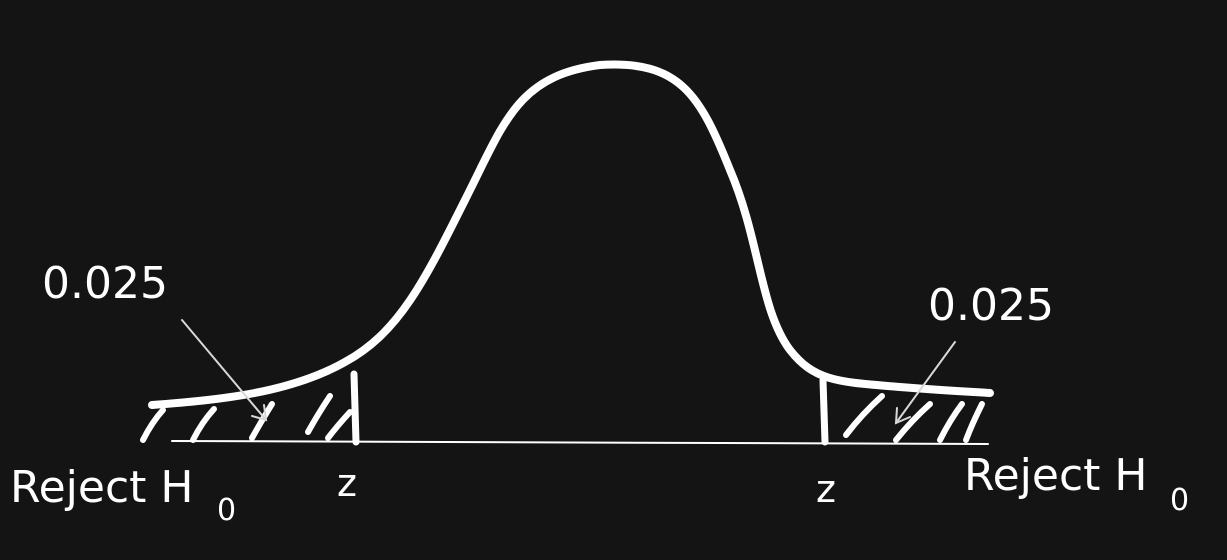  Describe the element at coordinates (355, 408) in the screenshot. I see `left-critical-line` at that location.